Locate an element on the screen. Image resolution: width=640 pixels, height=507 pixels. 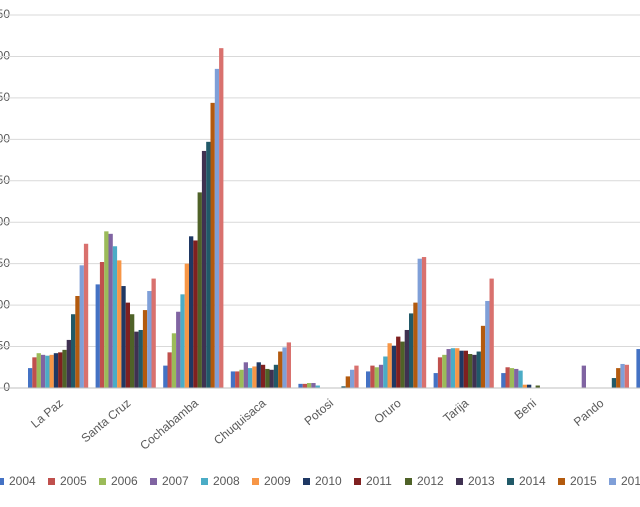
legend-label: 2015 is located at coordinates (583, 481).